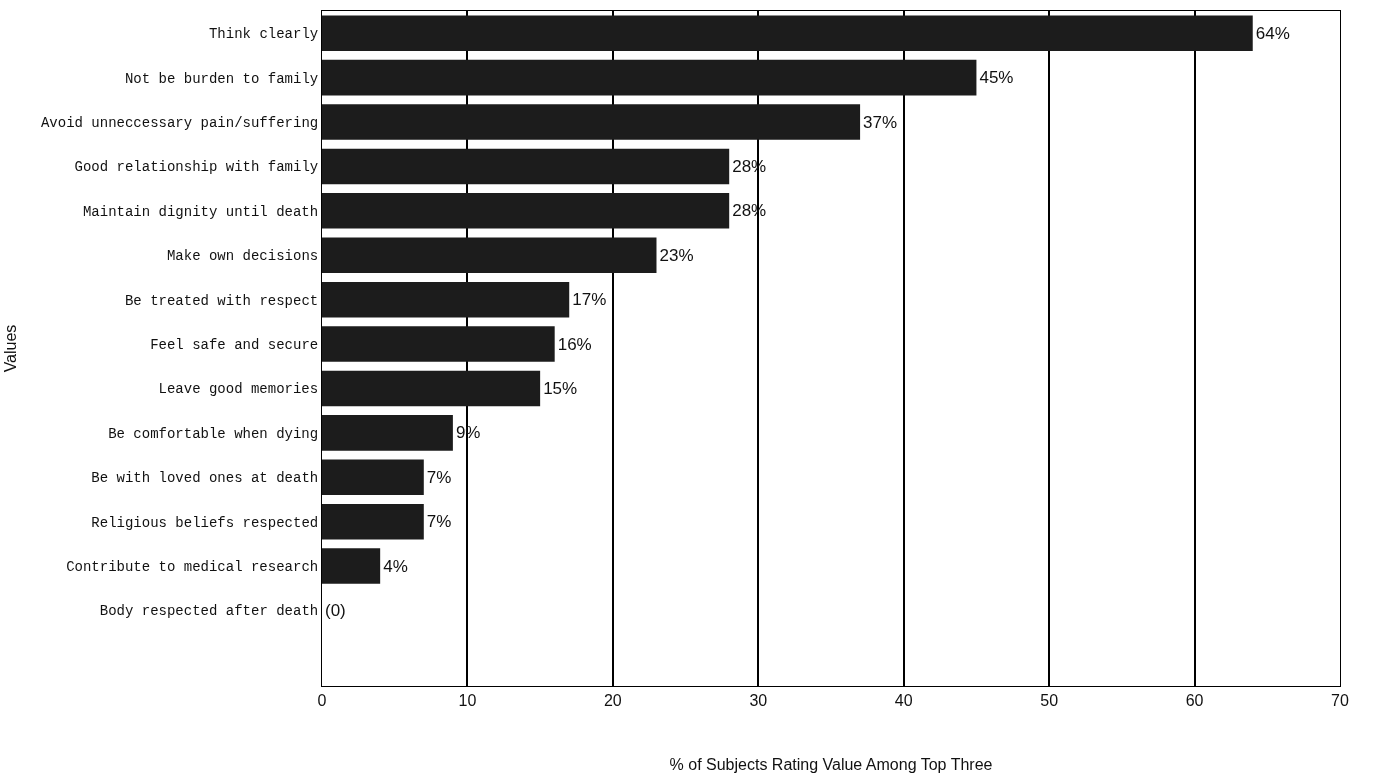  Describe the element at coordinates (560, 388) in the screenshot. I see `data-label: 15%` at that location.